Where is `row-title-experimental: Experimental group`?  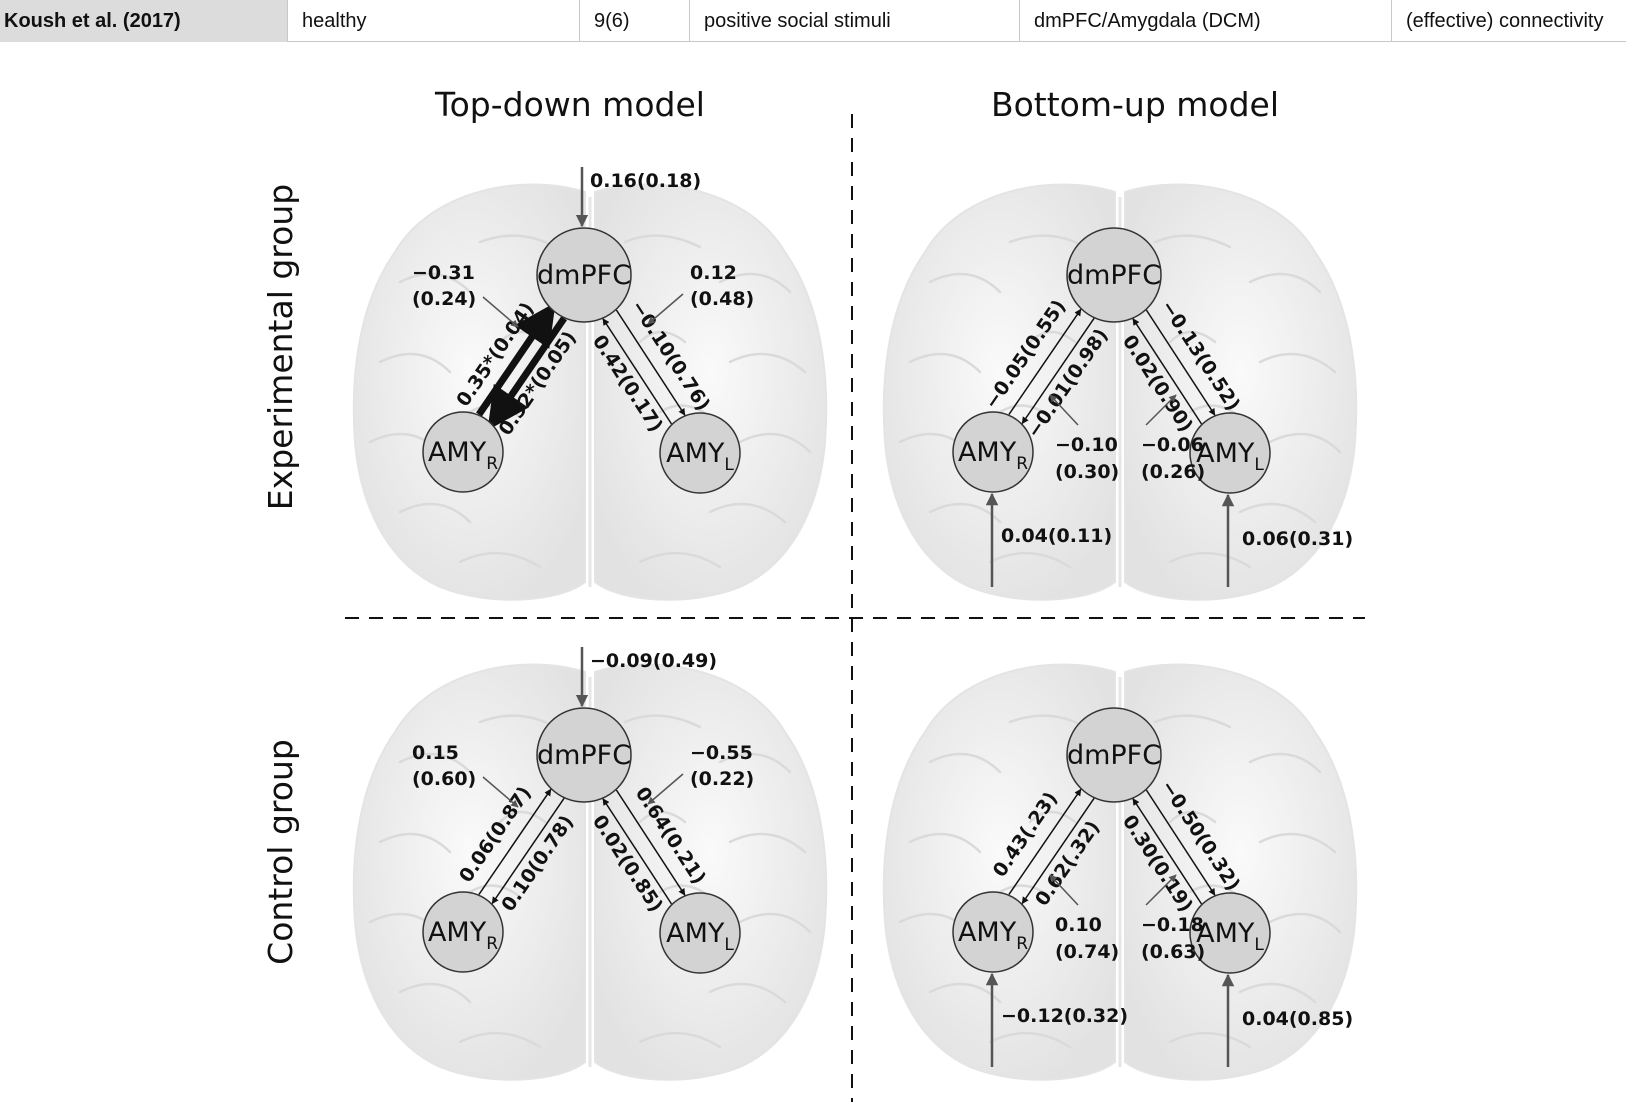 row-title-experimental: Experimental group is located at coordinates (280, 347).